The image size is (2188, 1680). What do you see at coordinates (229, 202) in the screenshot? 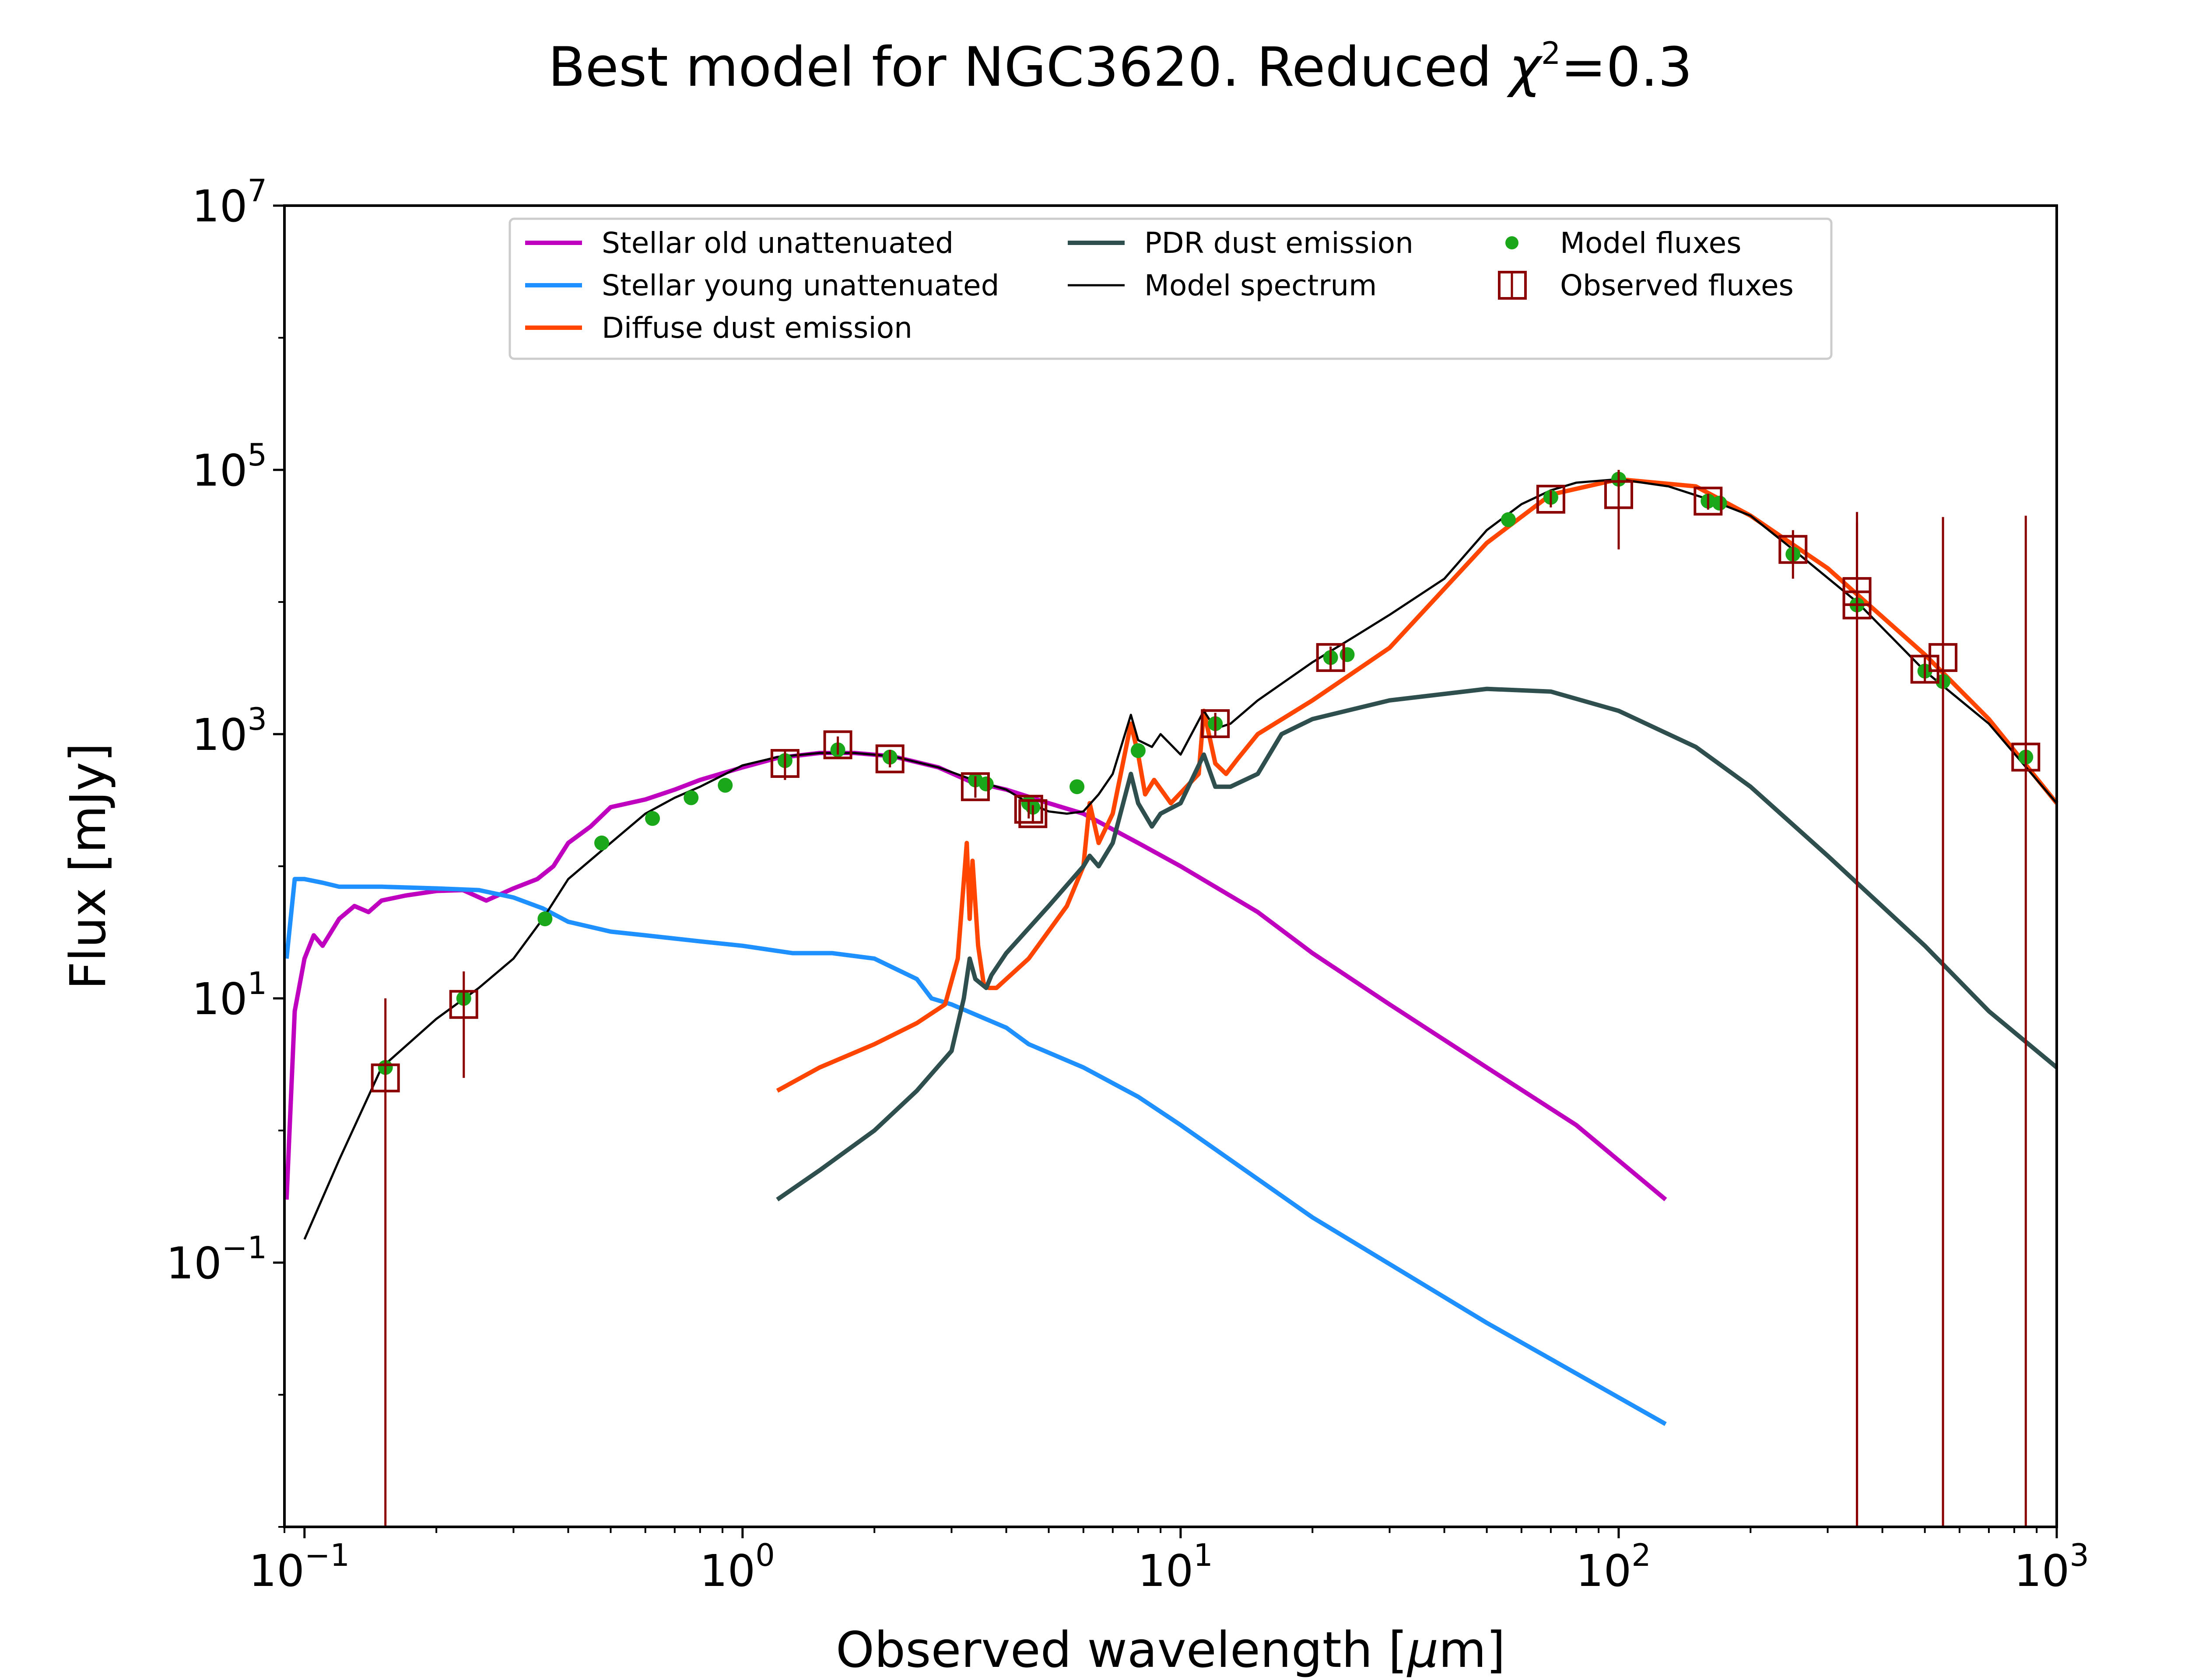
I see `y-tick-label: 10⁷` at bounding box center [229, 202].